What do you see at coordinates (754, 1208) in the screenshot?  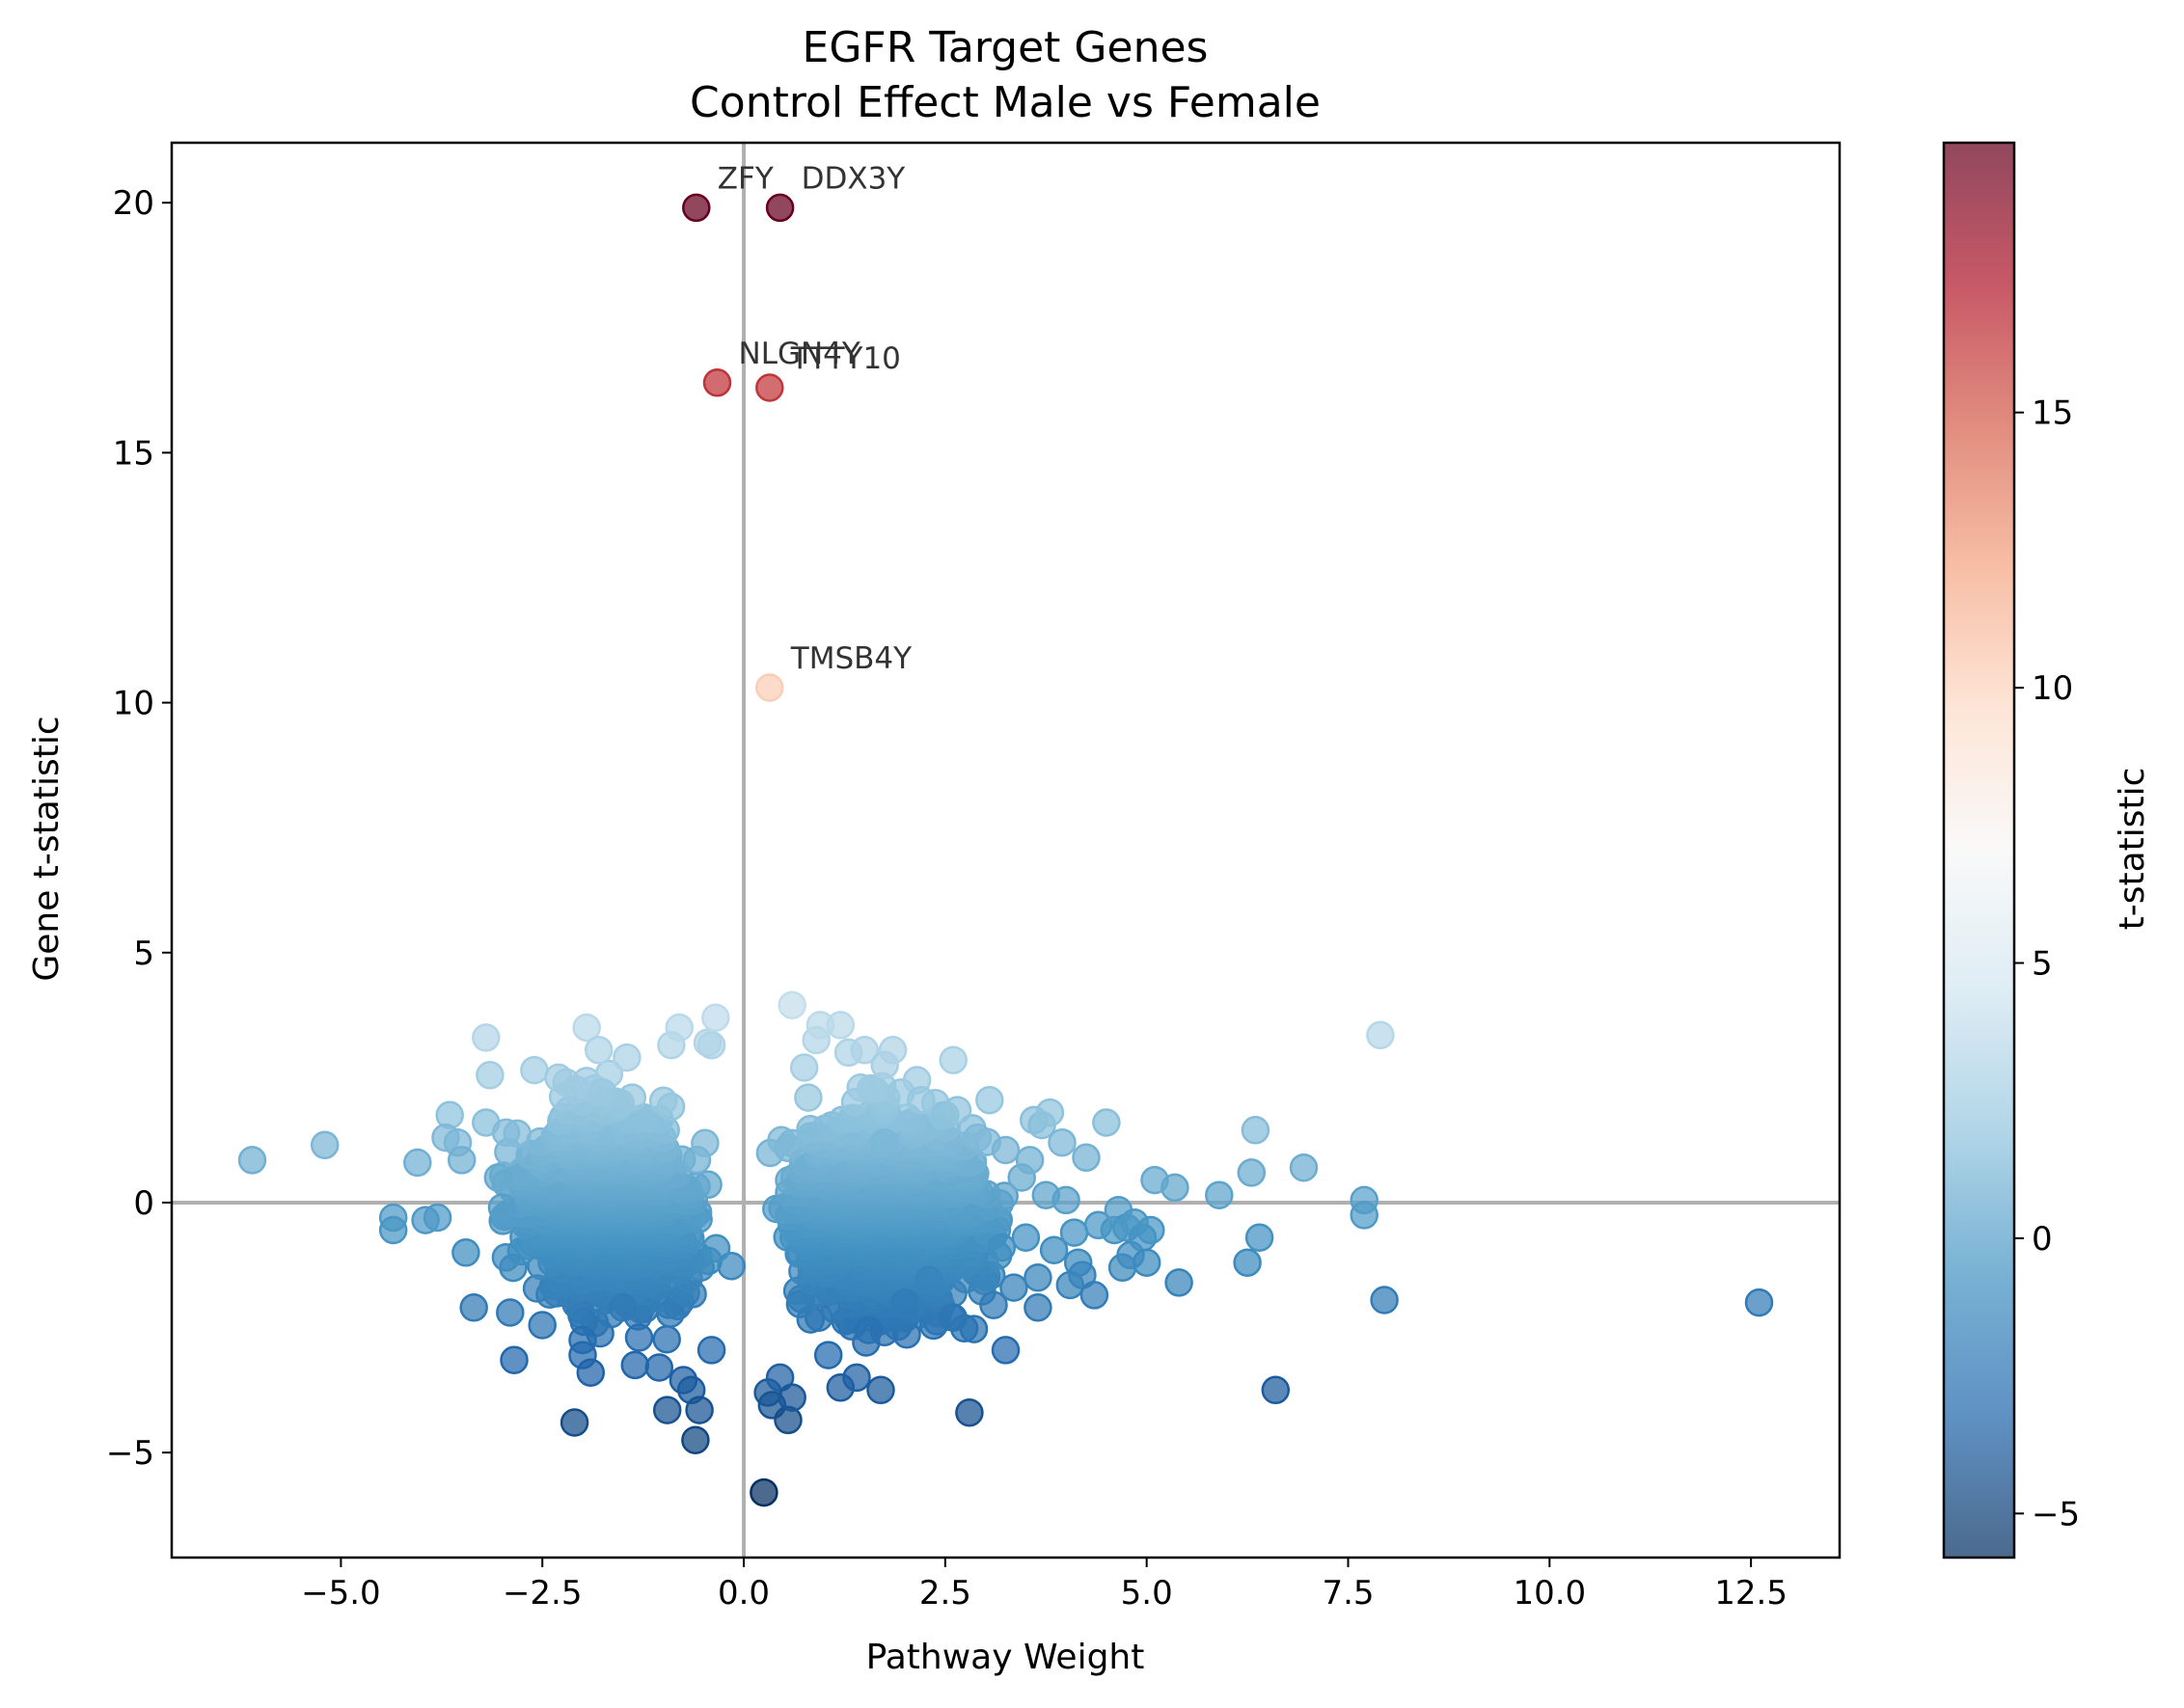 I see `dense-point-cloud` at bounding box center [754, 1208].